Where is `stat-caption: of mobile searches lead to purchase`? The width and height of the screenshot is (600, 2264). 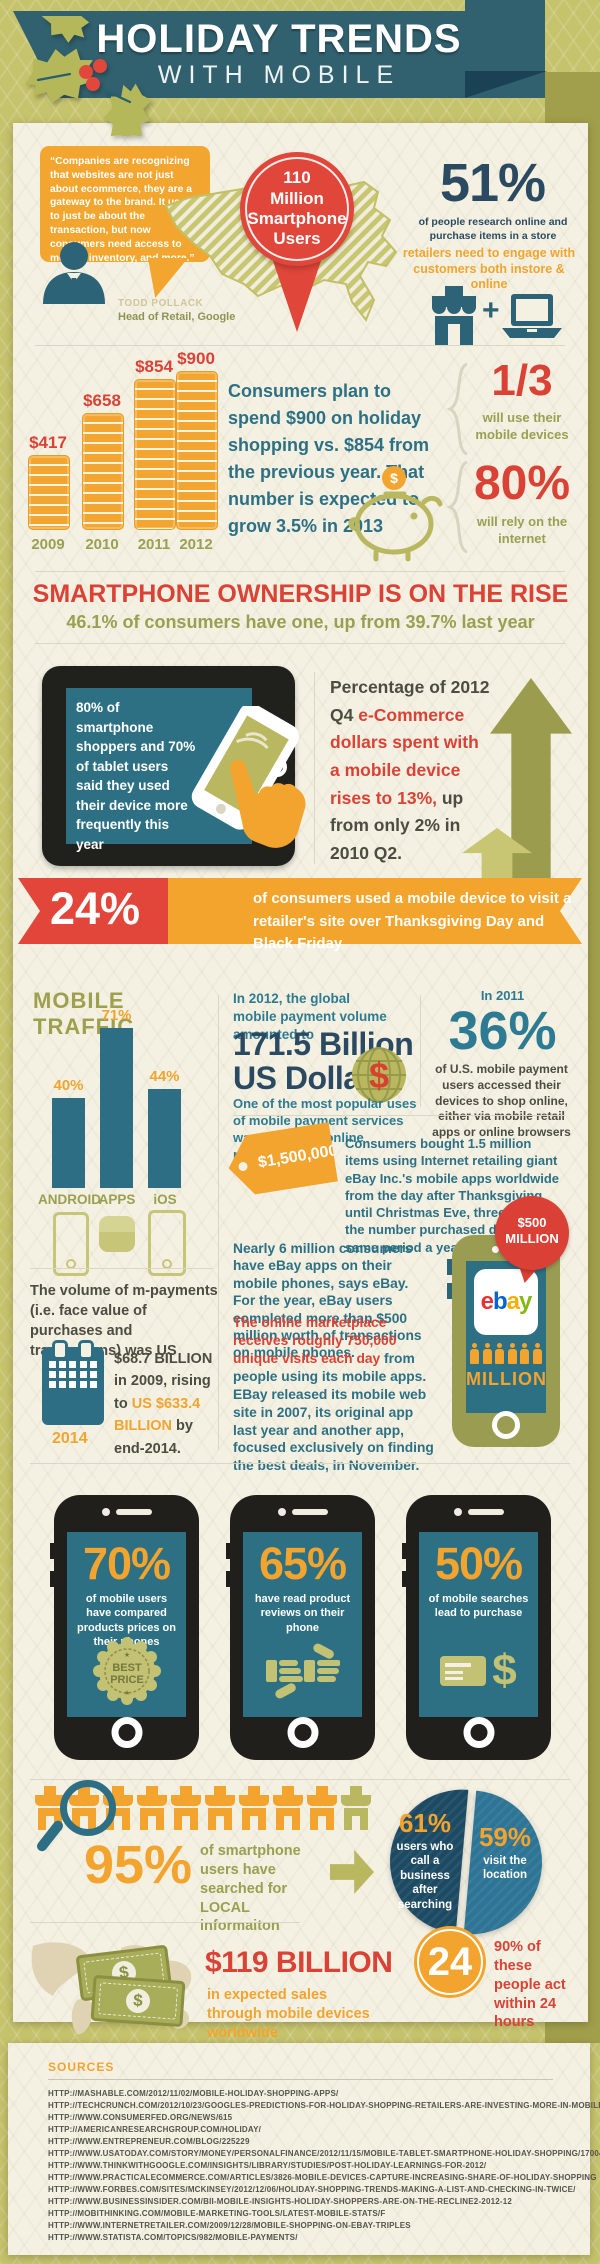
stat-caption: of mobile searches lead to purchase is located at coordinates (478, 1606).